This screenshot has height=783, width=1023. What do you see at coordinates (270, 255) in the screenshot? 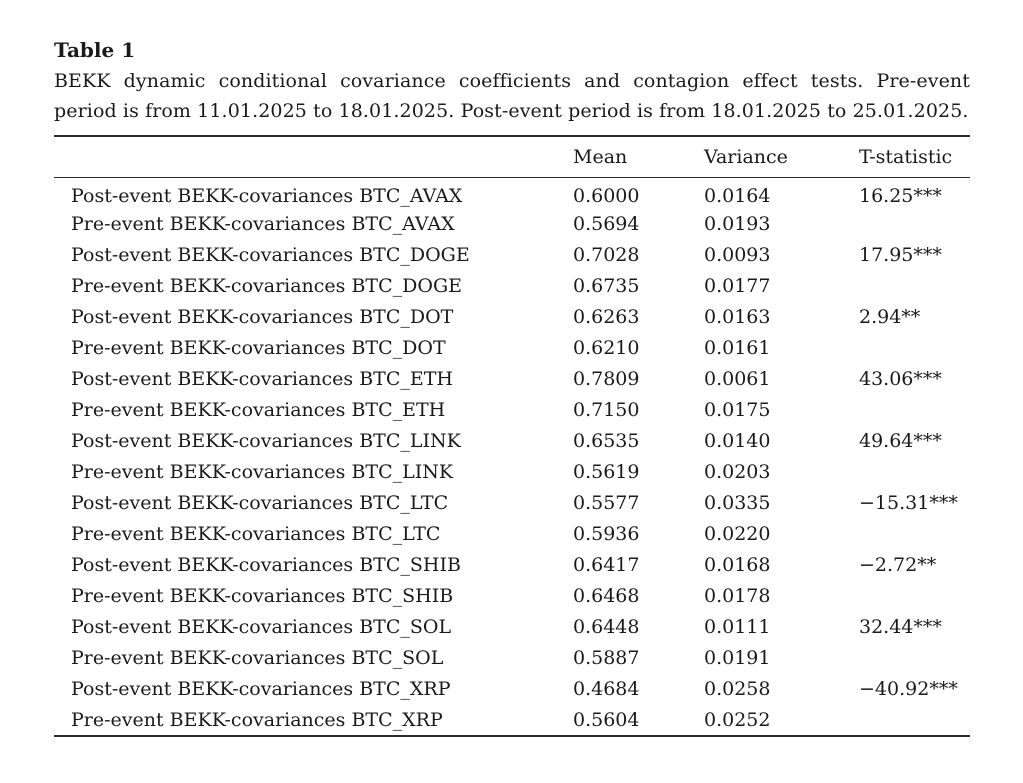
I see `row-label-cell: Post-event BEKK-covariances BTC_DOGE` at bounding box center [270, 255].